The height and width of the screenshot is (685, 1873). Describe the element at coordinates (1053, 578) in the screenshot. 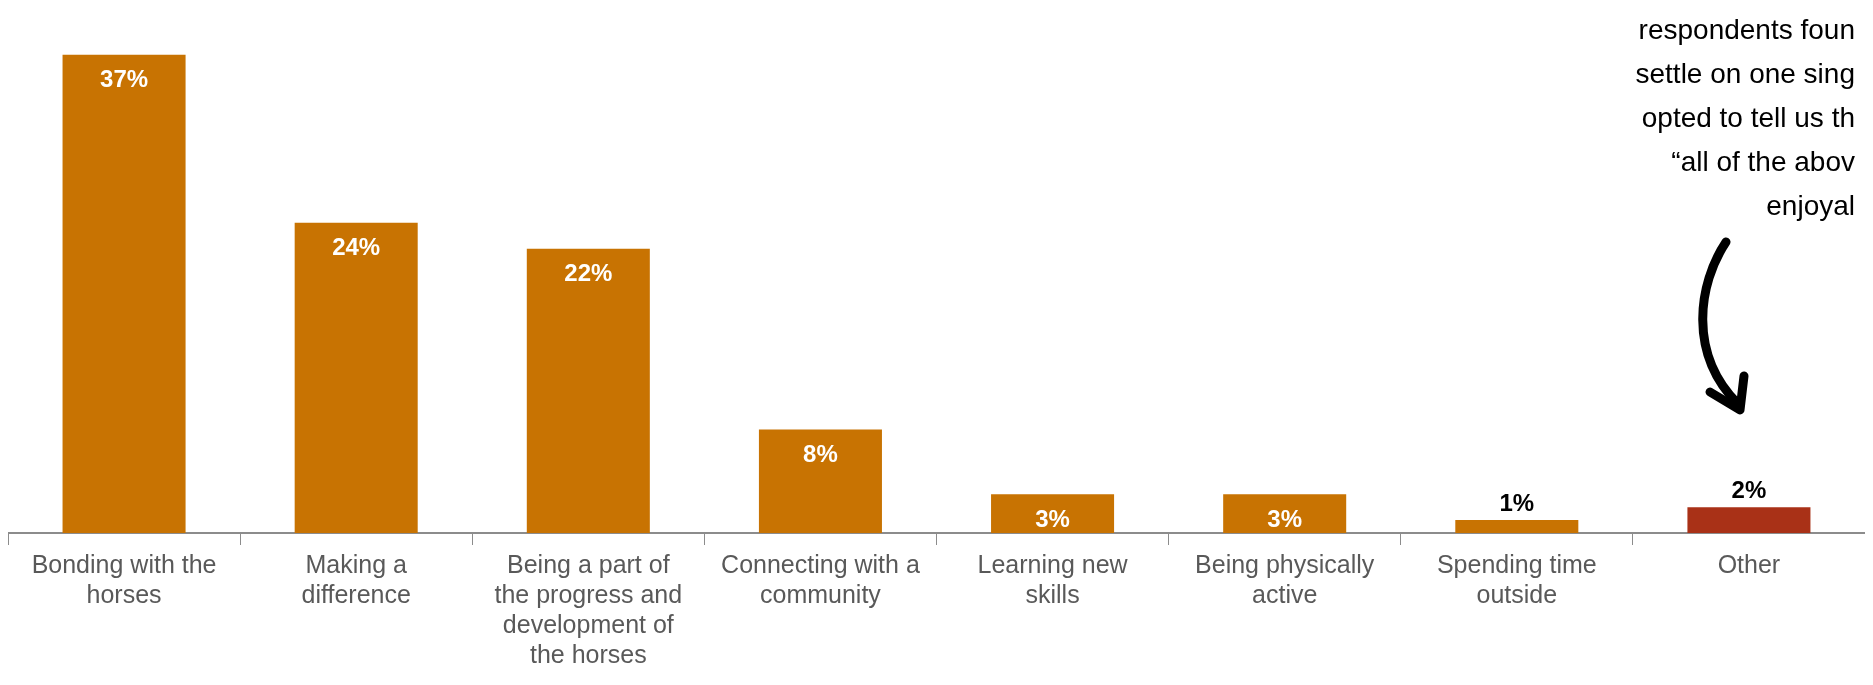

I see `x-tick-label: Learning new skills` at that location.